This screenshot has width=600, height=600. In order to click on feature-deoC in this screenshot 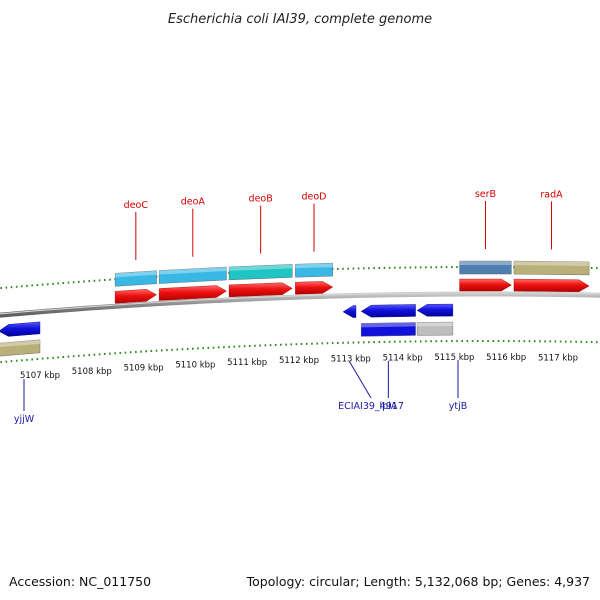, I will do `click(135, 278)`.